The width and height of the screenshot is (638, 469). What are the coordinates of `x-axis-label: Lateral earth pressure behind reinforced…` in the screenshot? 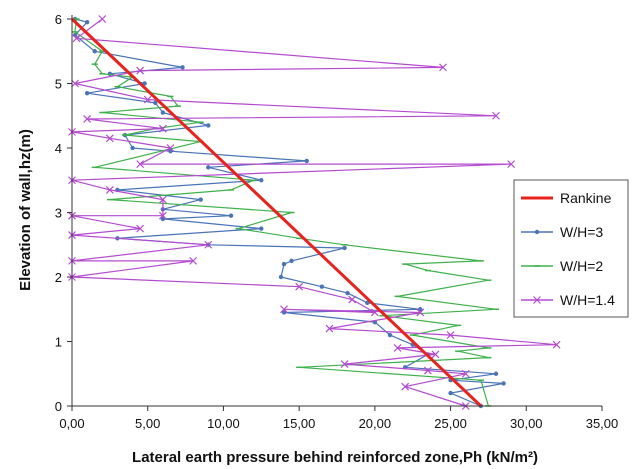 It's located at (335, 457).